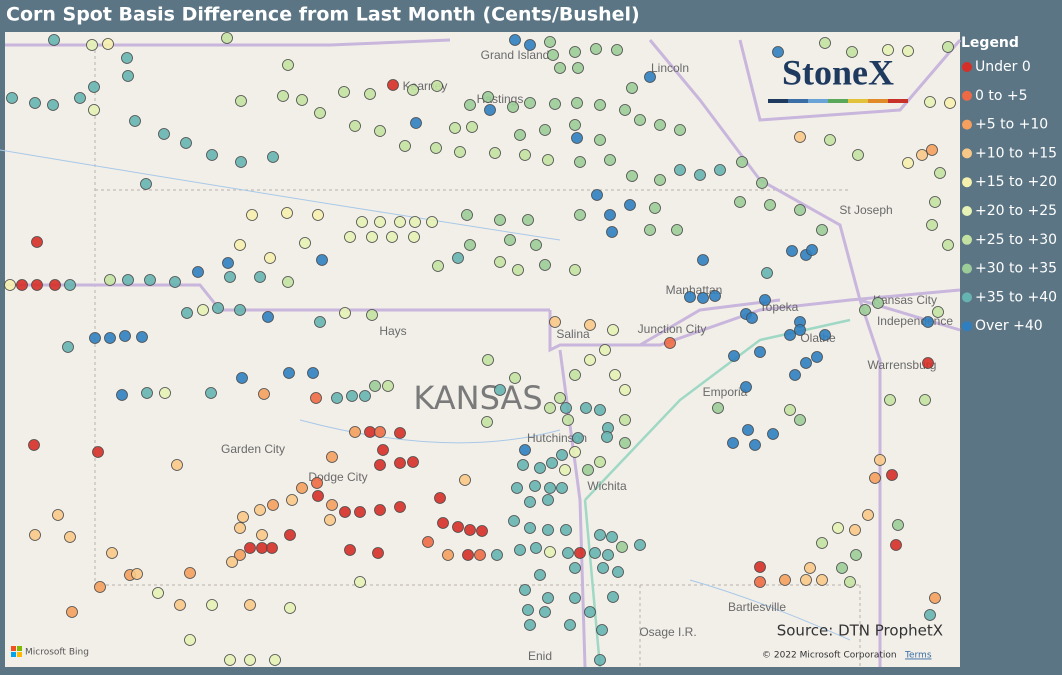 The width and height of the screenshot is (1062, 675). I want to click on legend-label: +25 to +30, so click(1016, 240).